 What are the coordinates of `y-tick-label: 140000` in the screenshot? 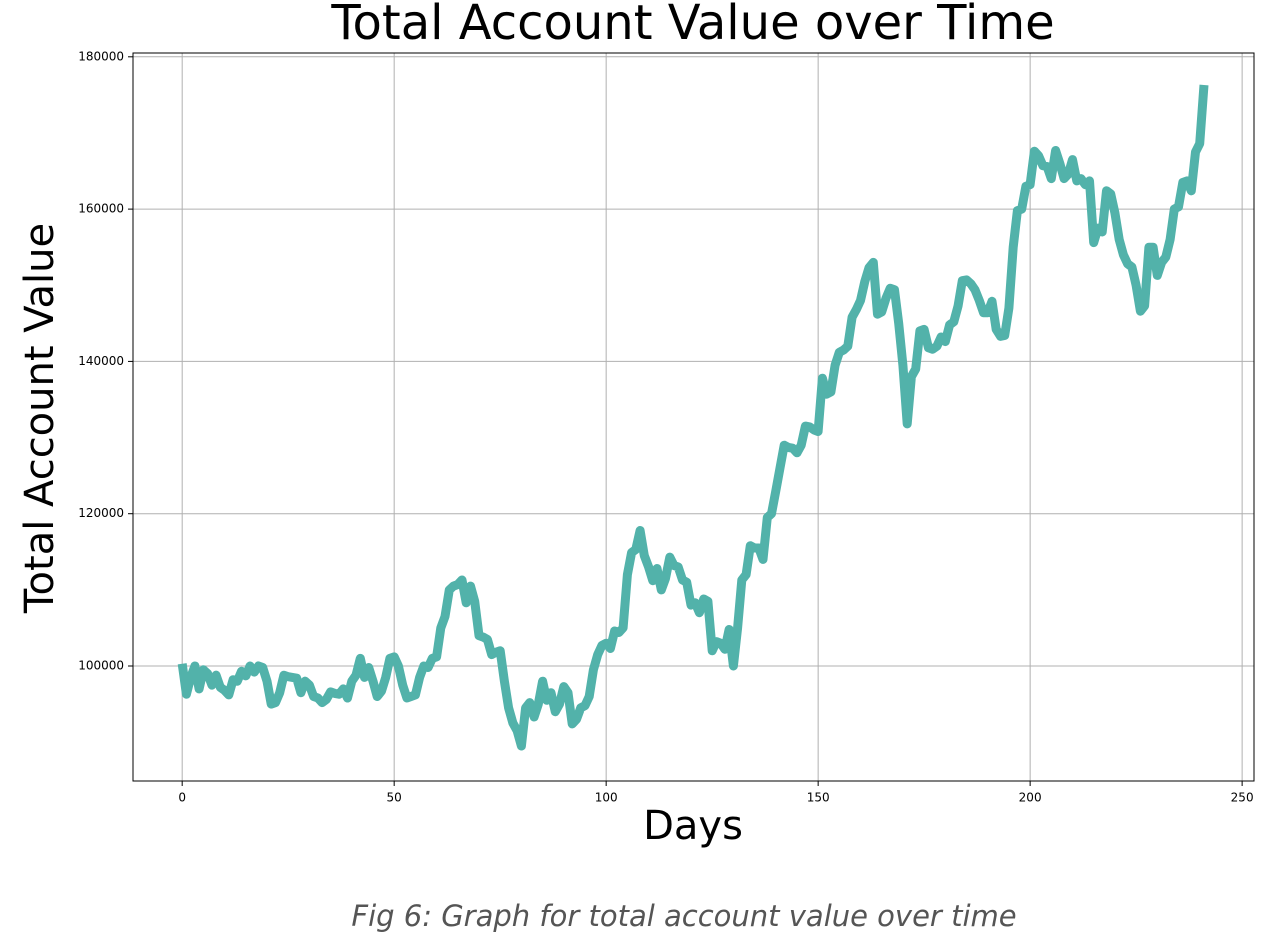 It's located at (101, 361).